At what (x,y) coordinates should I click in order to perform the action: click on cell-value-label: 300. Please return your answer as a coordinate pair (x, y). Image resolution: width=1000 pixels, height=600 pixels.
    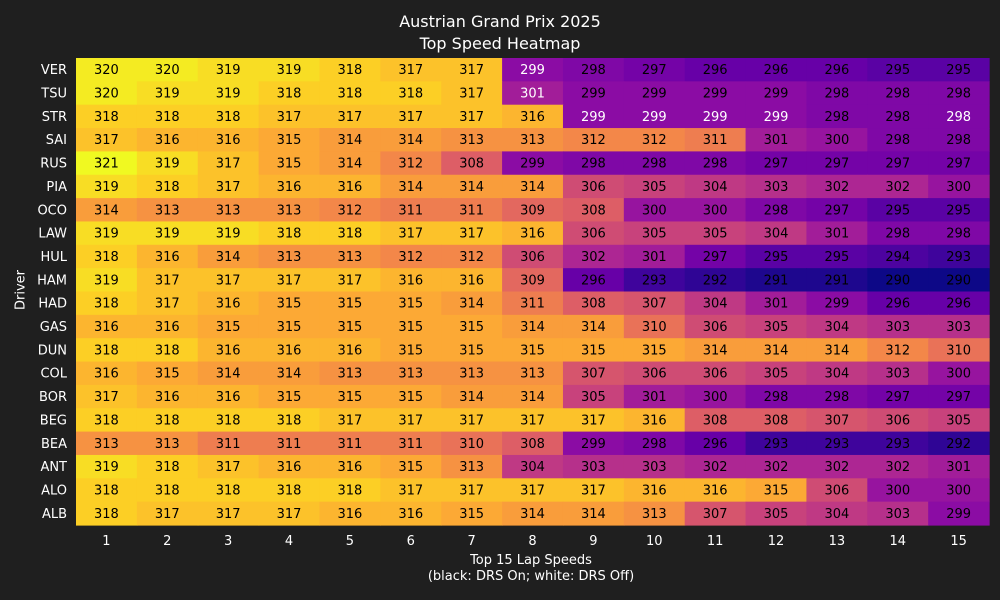
    Looking at the image, I should click on (654, 210).